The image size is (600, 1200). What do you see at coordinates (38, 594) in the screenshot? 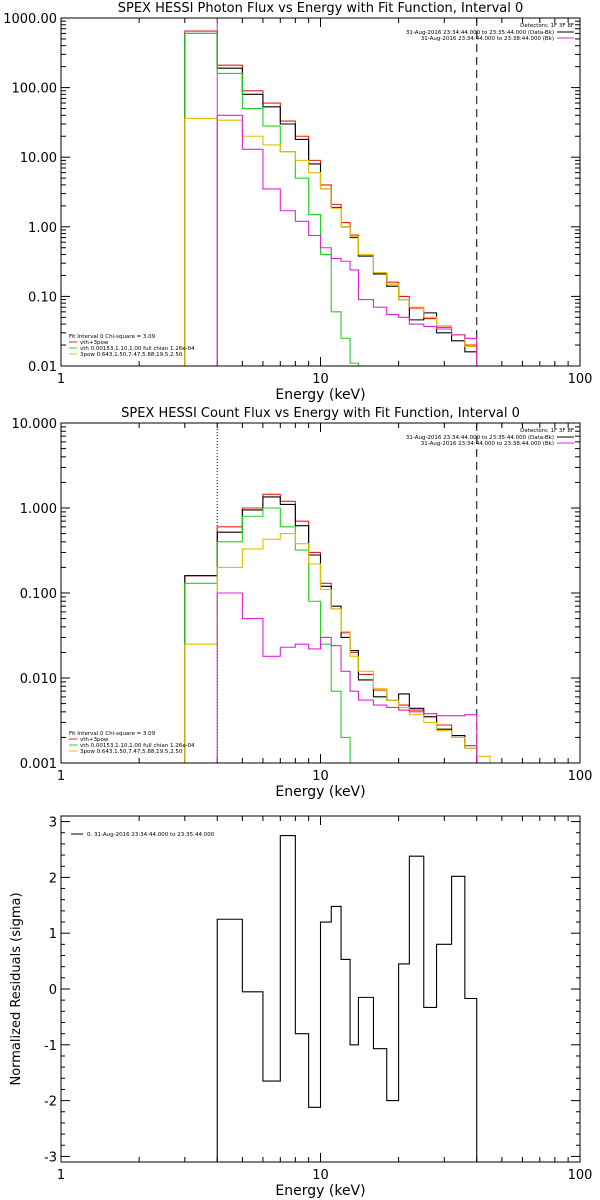
I see `count-flux-y-tick-label: 0.100` at bounding box center [38, 594].